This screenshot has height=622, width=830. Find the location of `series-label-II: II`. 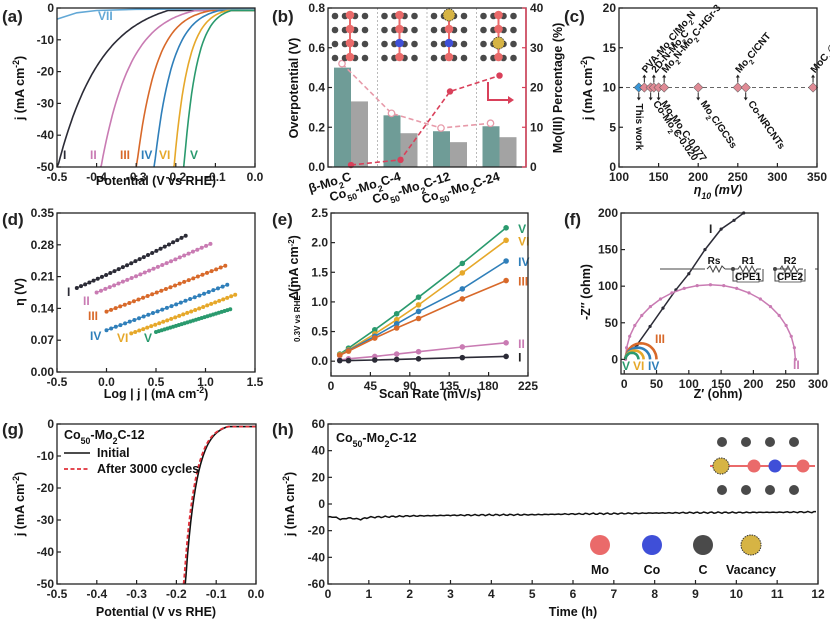

series-label-II: II is located at coordinates (521, 344).